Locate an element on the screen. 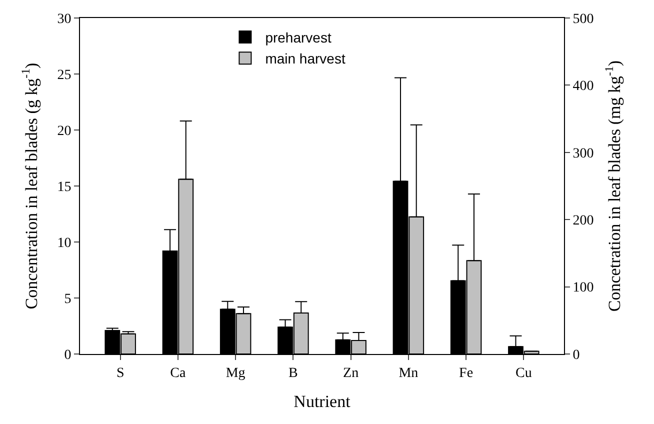 This screenshot has height=424, width=654. y2-tick-label: 100 is located at coordinates (583, 288).